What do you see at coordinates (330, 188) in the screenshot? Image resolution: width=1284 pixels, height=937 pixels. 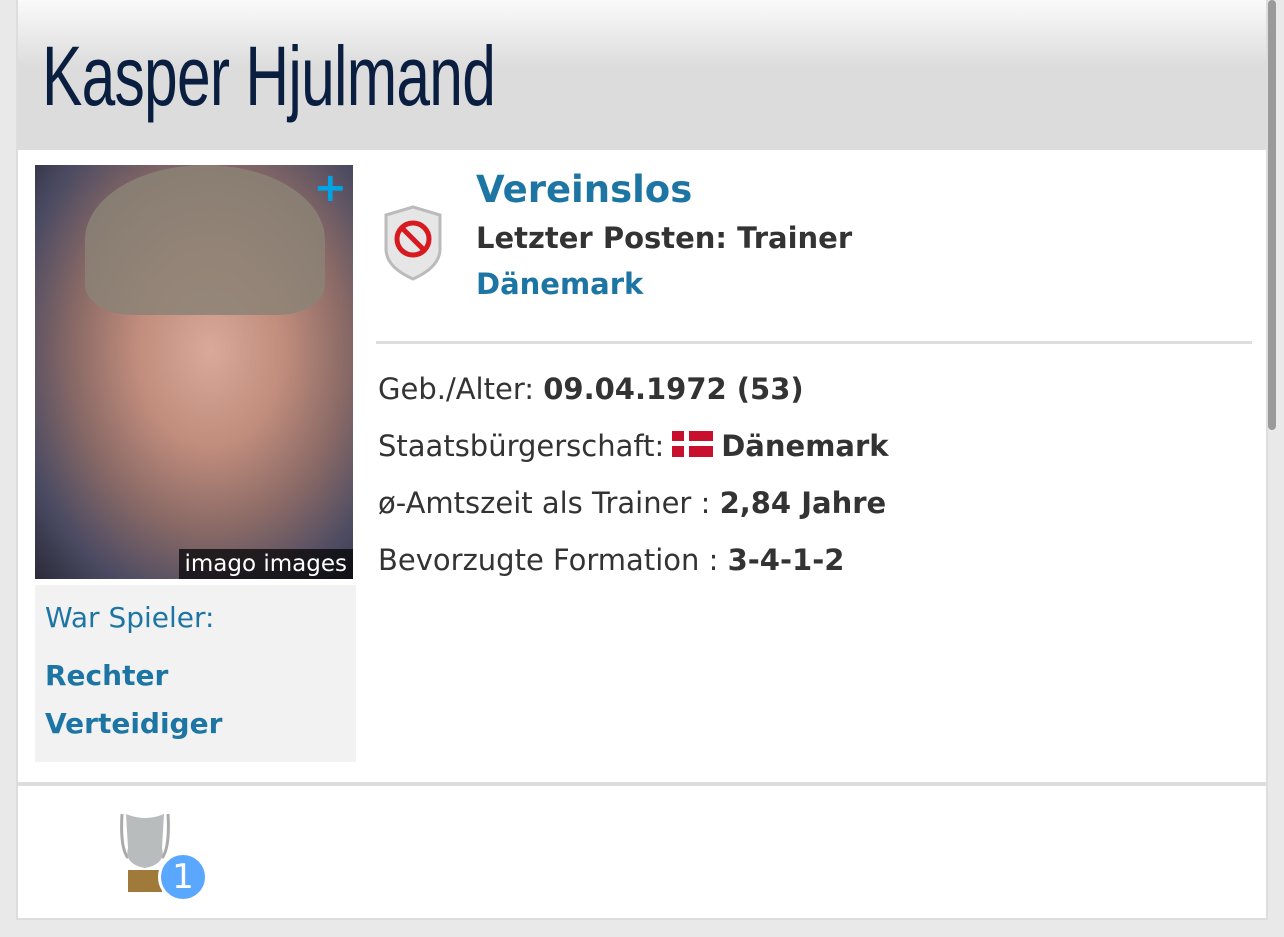 I see `plus-icon: +` at bounding box center [330, 188].